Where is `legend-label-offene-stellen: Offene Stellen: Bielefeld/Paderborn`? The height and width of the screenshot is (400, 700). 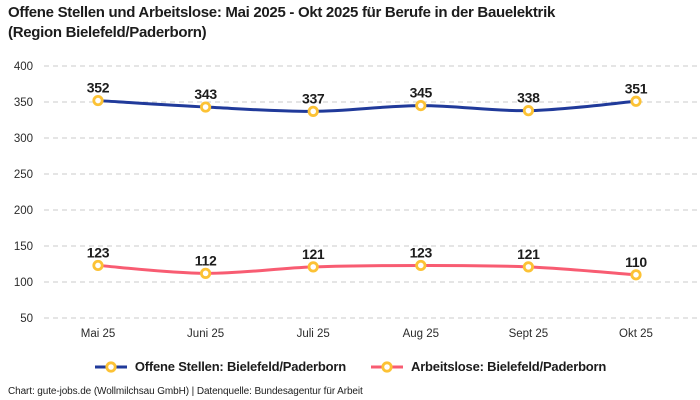 legend-label-offene-stellen: Offene Stellen: Bielefeld/Paderborn is located at coordinates (240, 366).